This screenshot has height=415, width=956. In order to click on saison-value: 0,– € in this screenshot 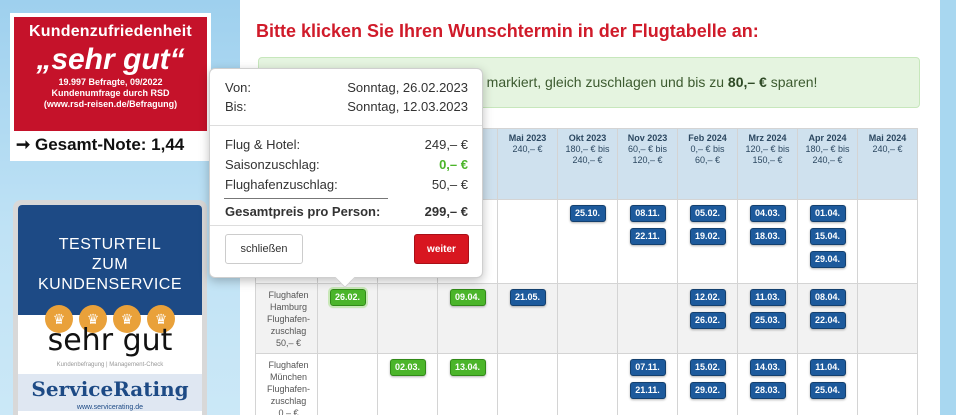, I will do `click(453, 164)`.